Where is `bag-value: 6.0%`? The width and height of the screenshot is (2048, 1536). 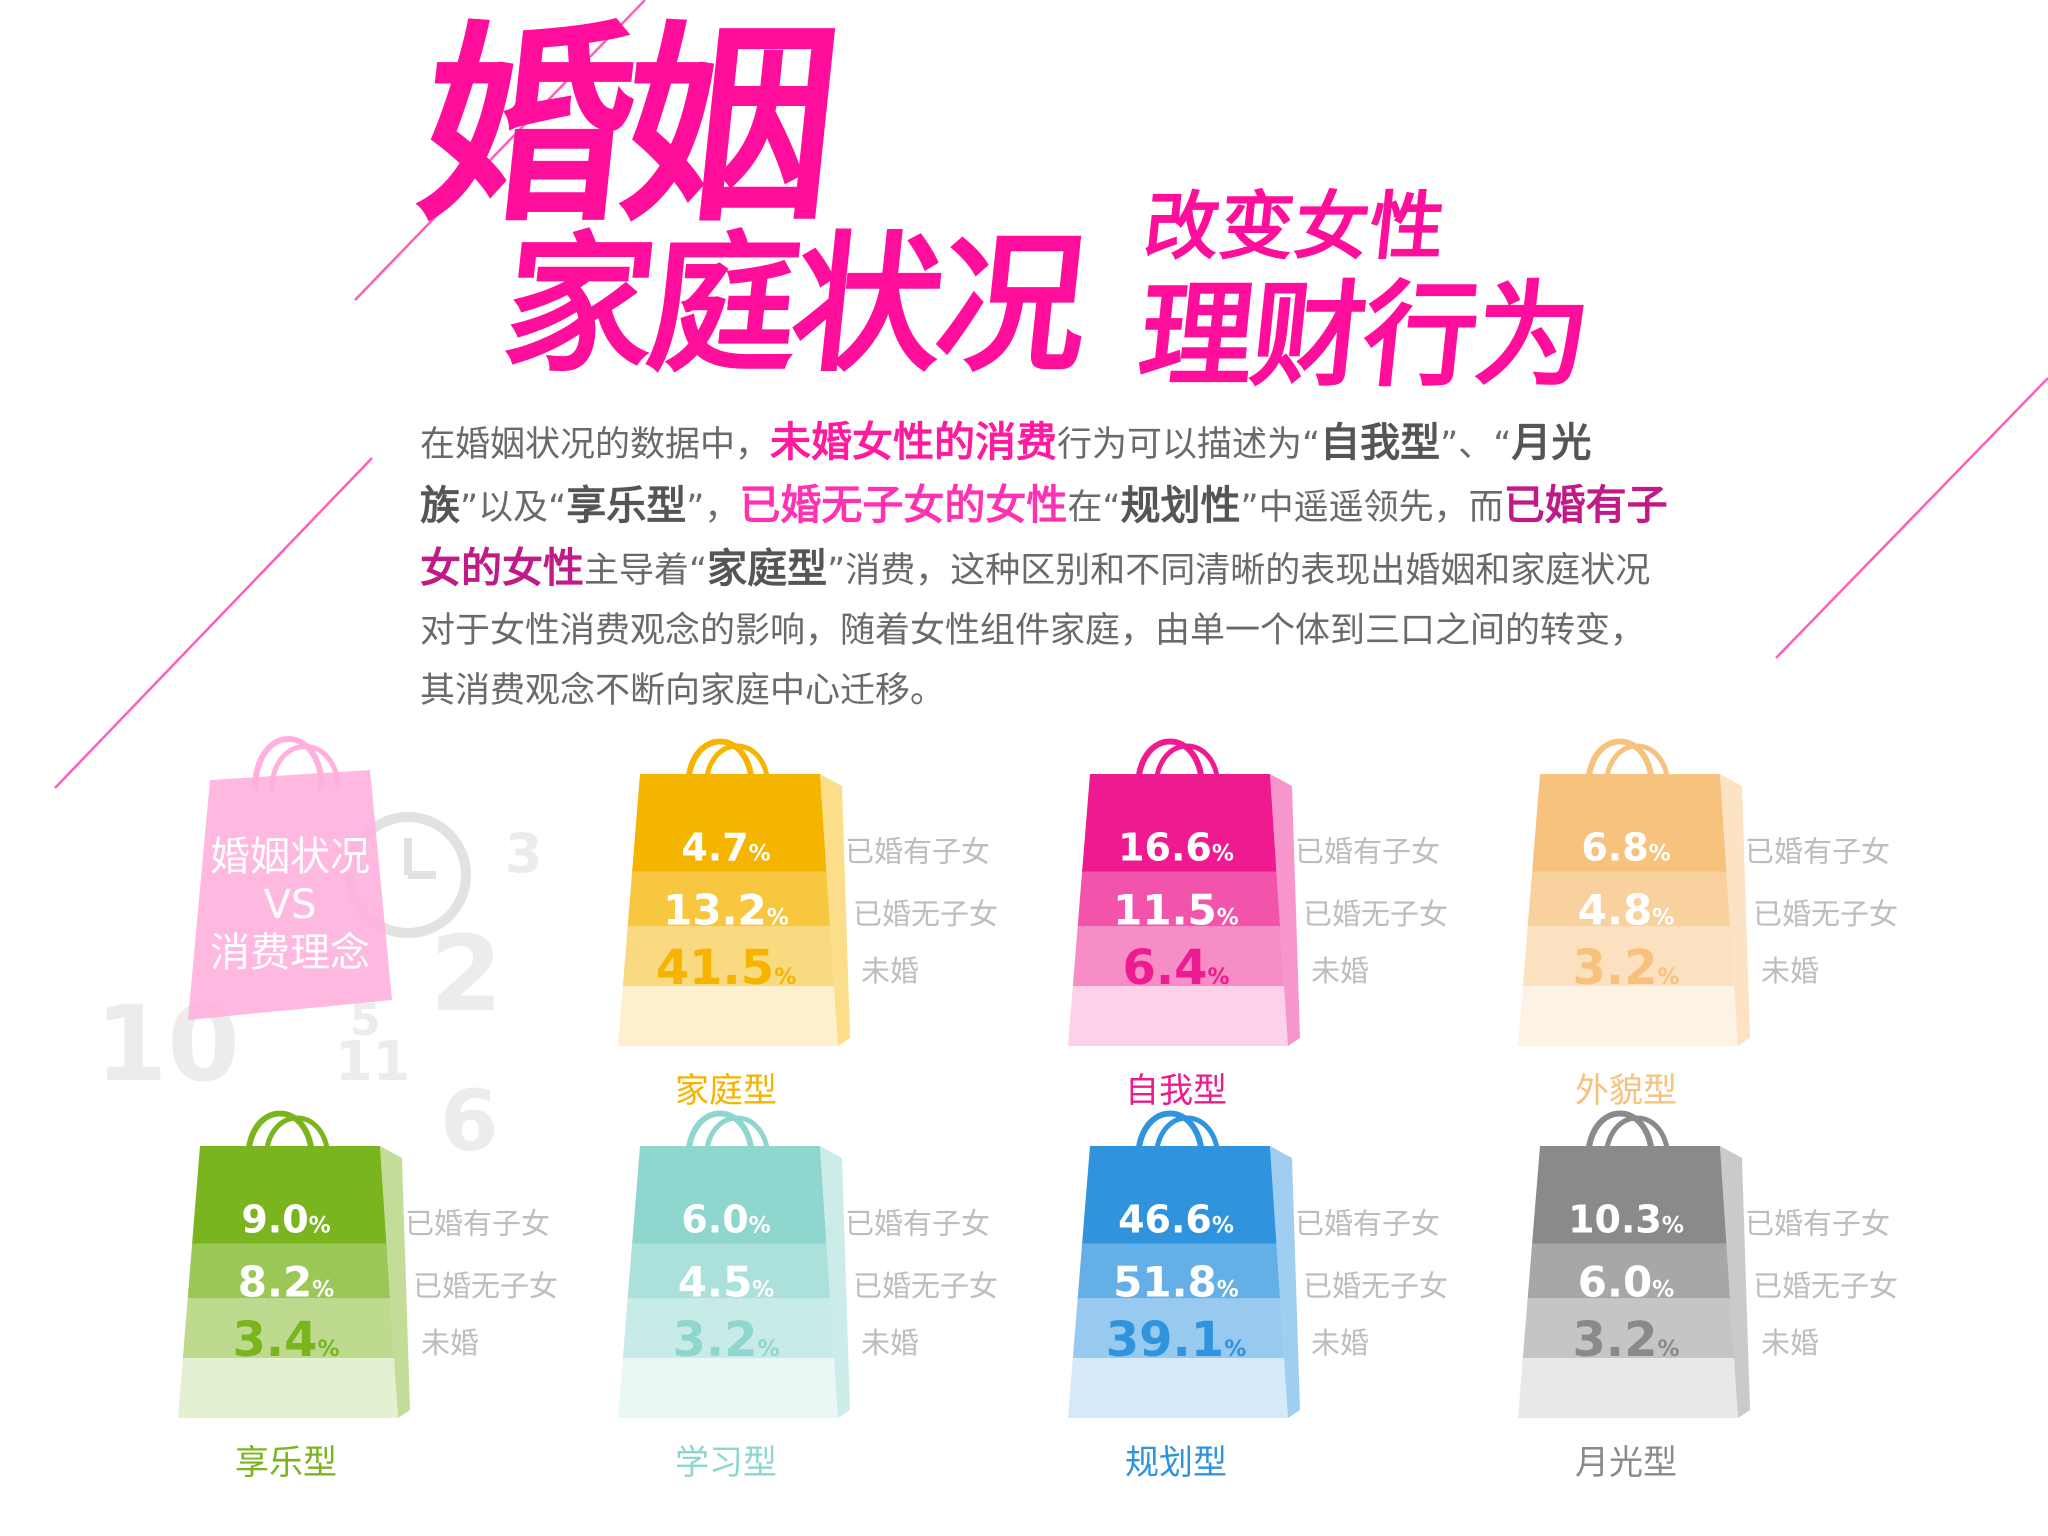 bag-value: 6.0% is located at coordinates (725, 1220).